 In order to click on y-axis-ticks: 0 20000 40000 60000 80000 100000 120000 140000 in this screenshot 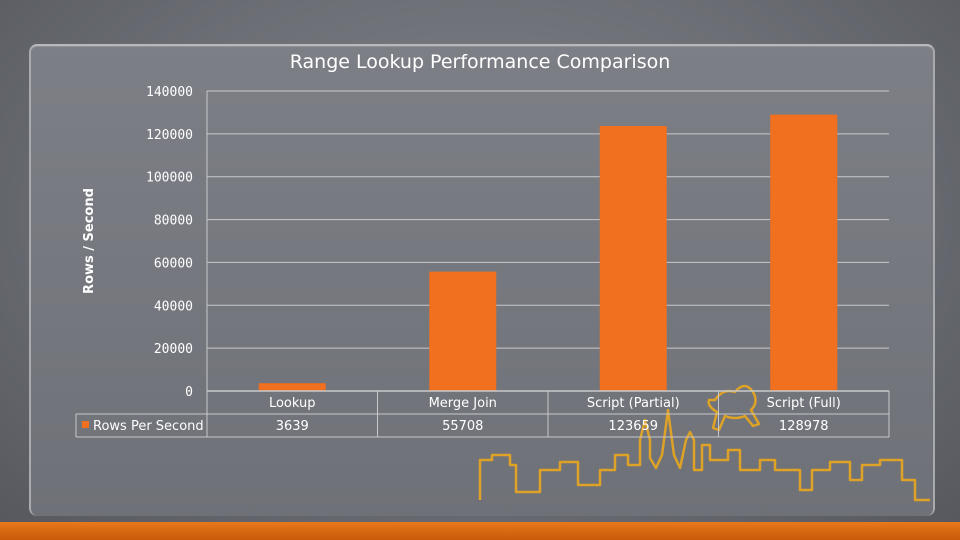, I will do `click(169, 242)`.